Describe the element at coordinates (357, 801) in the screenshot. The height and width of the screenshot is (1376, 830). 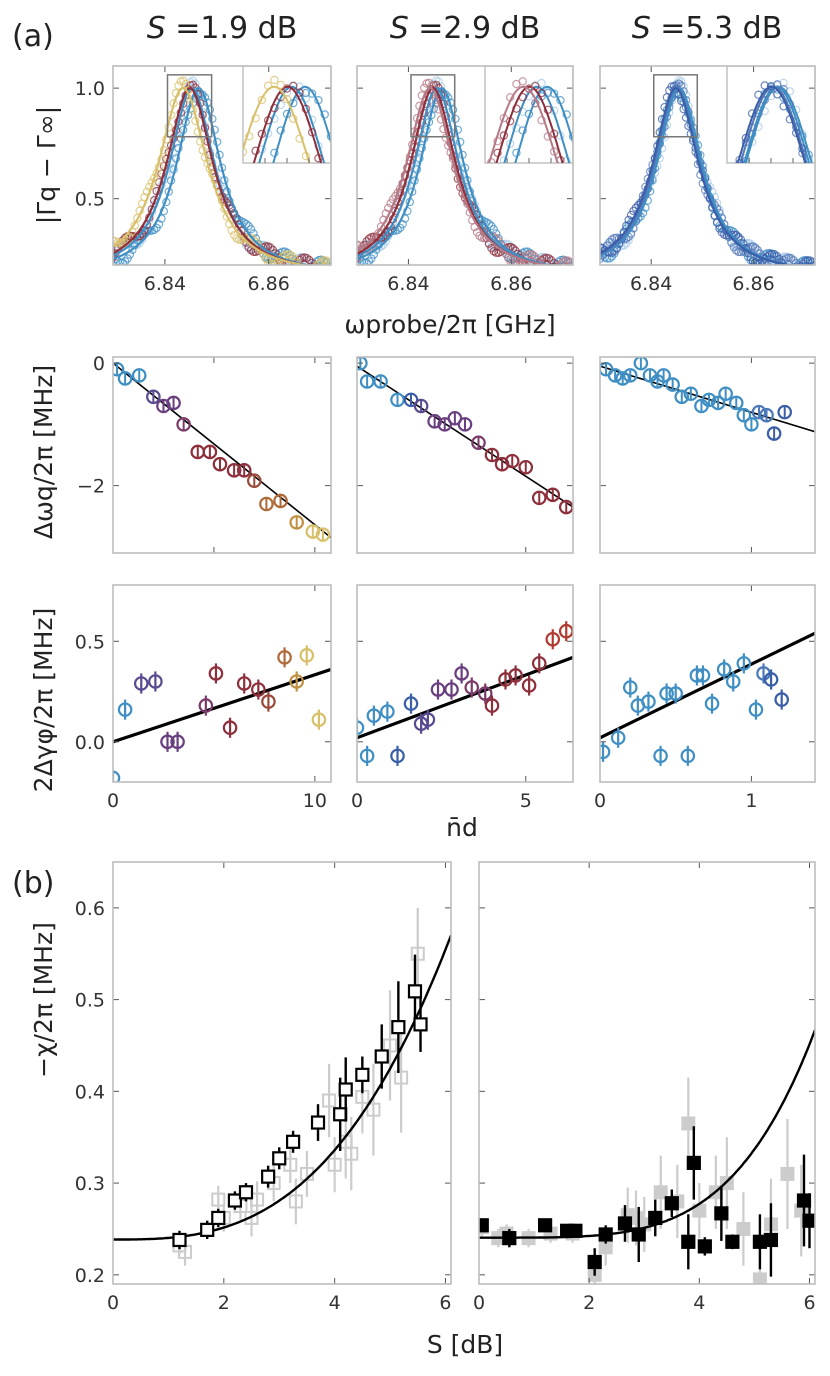
I see `x-tick-label-row3-col2: 0` at that location.